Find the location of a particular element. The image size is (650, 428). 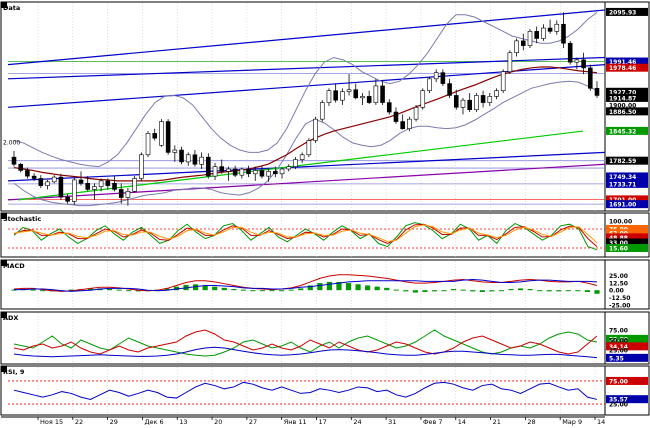

stochastic-tick-label: 100.00 is located at coordinates (620, 222).